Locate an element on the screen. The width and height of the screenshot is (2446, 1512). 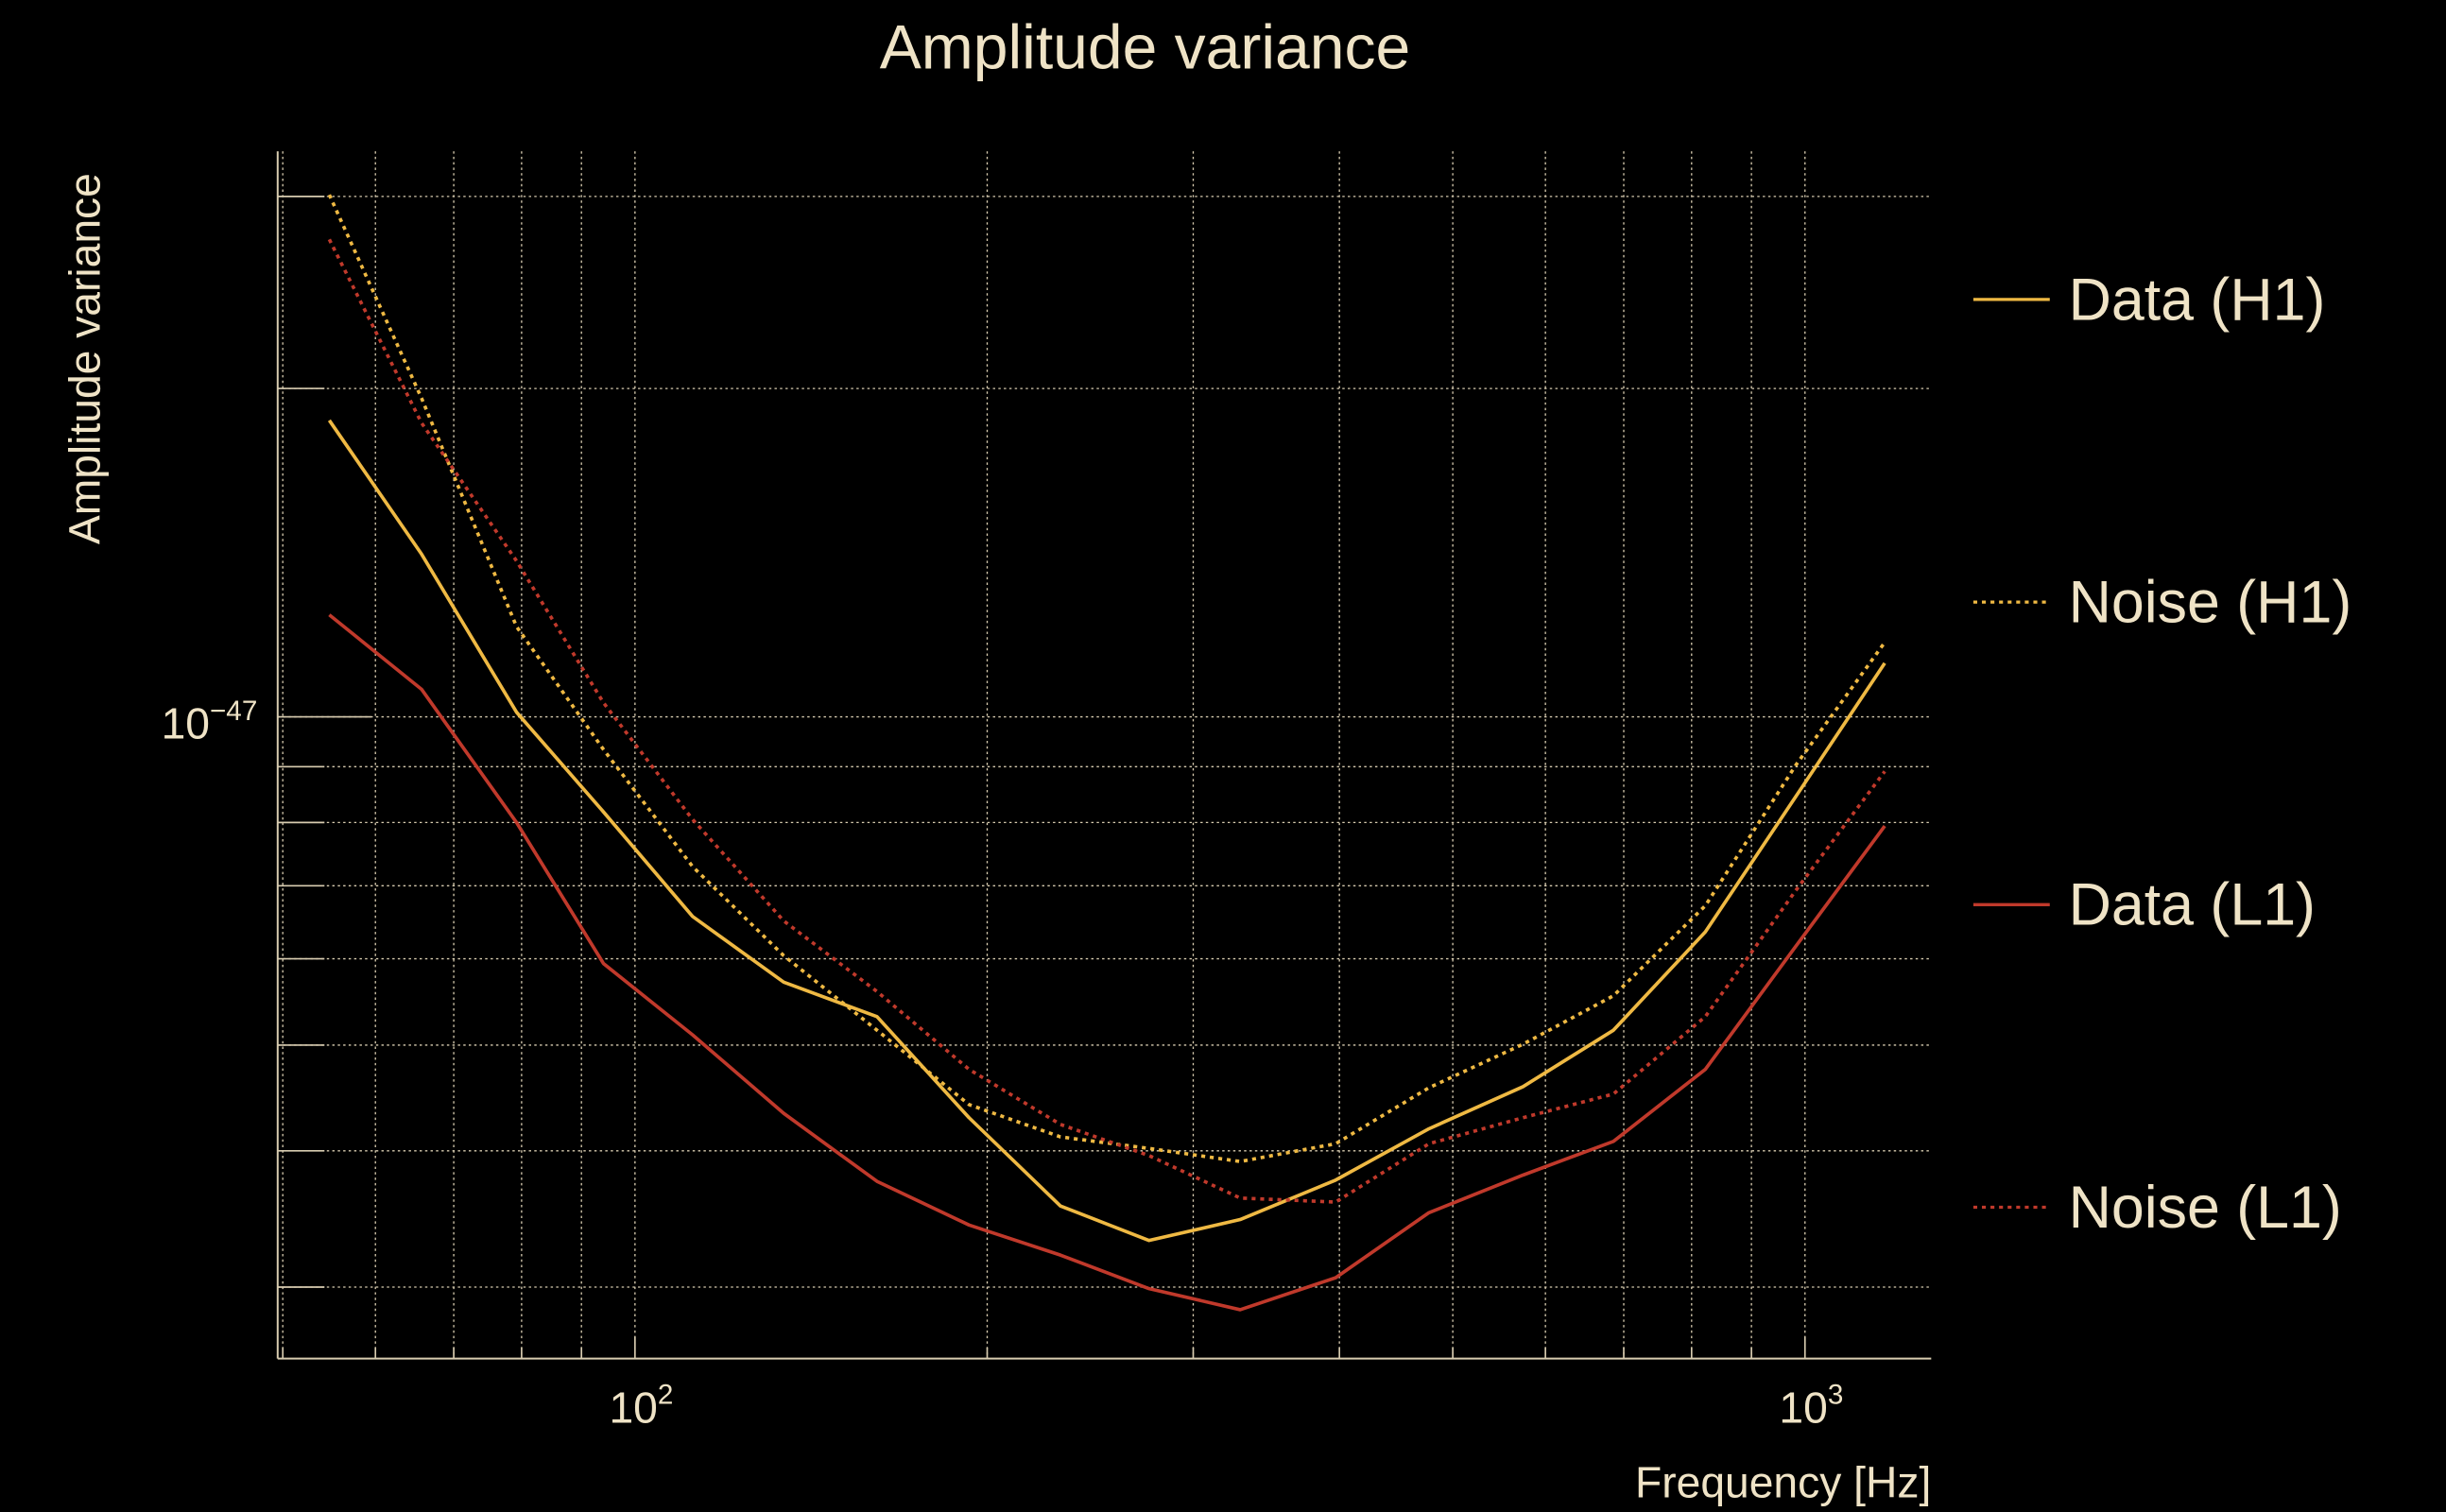
y-axis-label: Amplitude variance is located at coordinates (85, 358).